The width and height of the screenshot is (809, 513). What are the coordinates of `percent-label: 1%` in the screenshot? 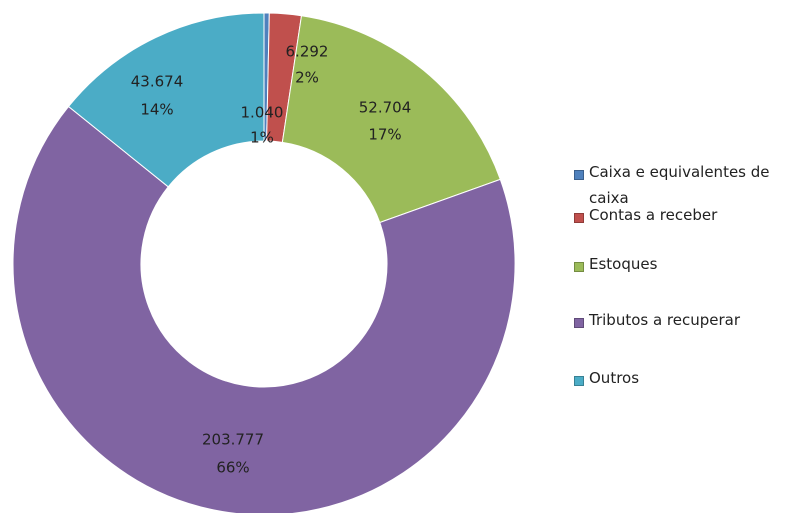 It's located at (262, 138).